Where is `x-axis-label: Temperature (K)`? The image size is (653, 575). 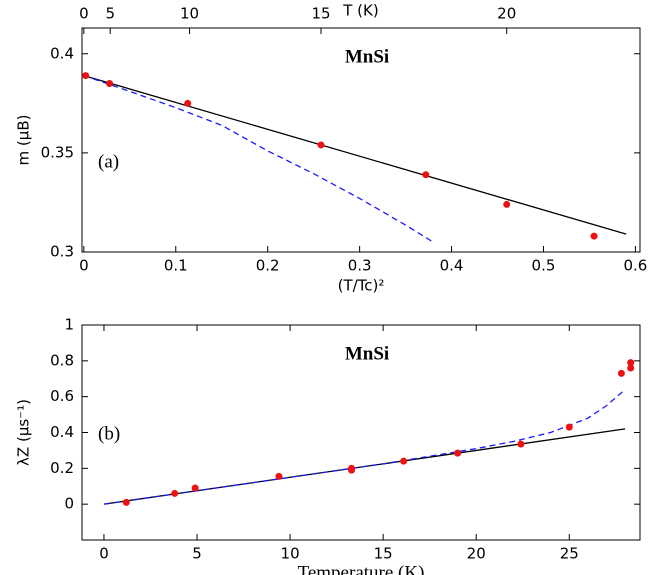
x-axis-label: Temperature (K) is located at coordinates (361, 568).